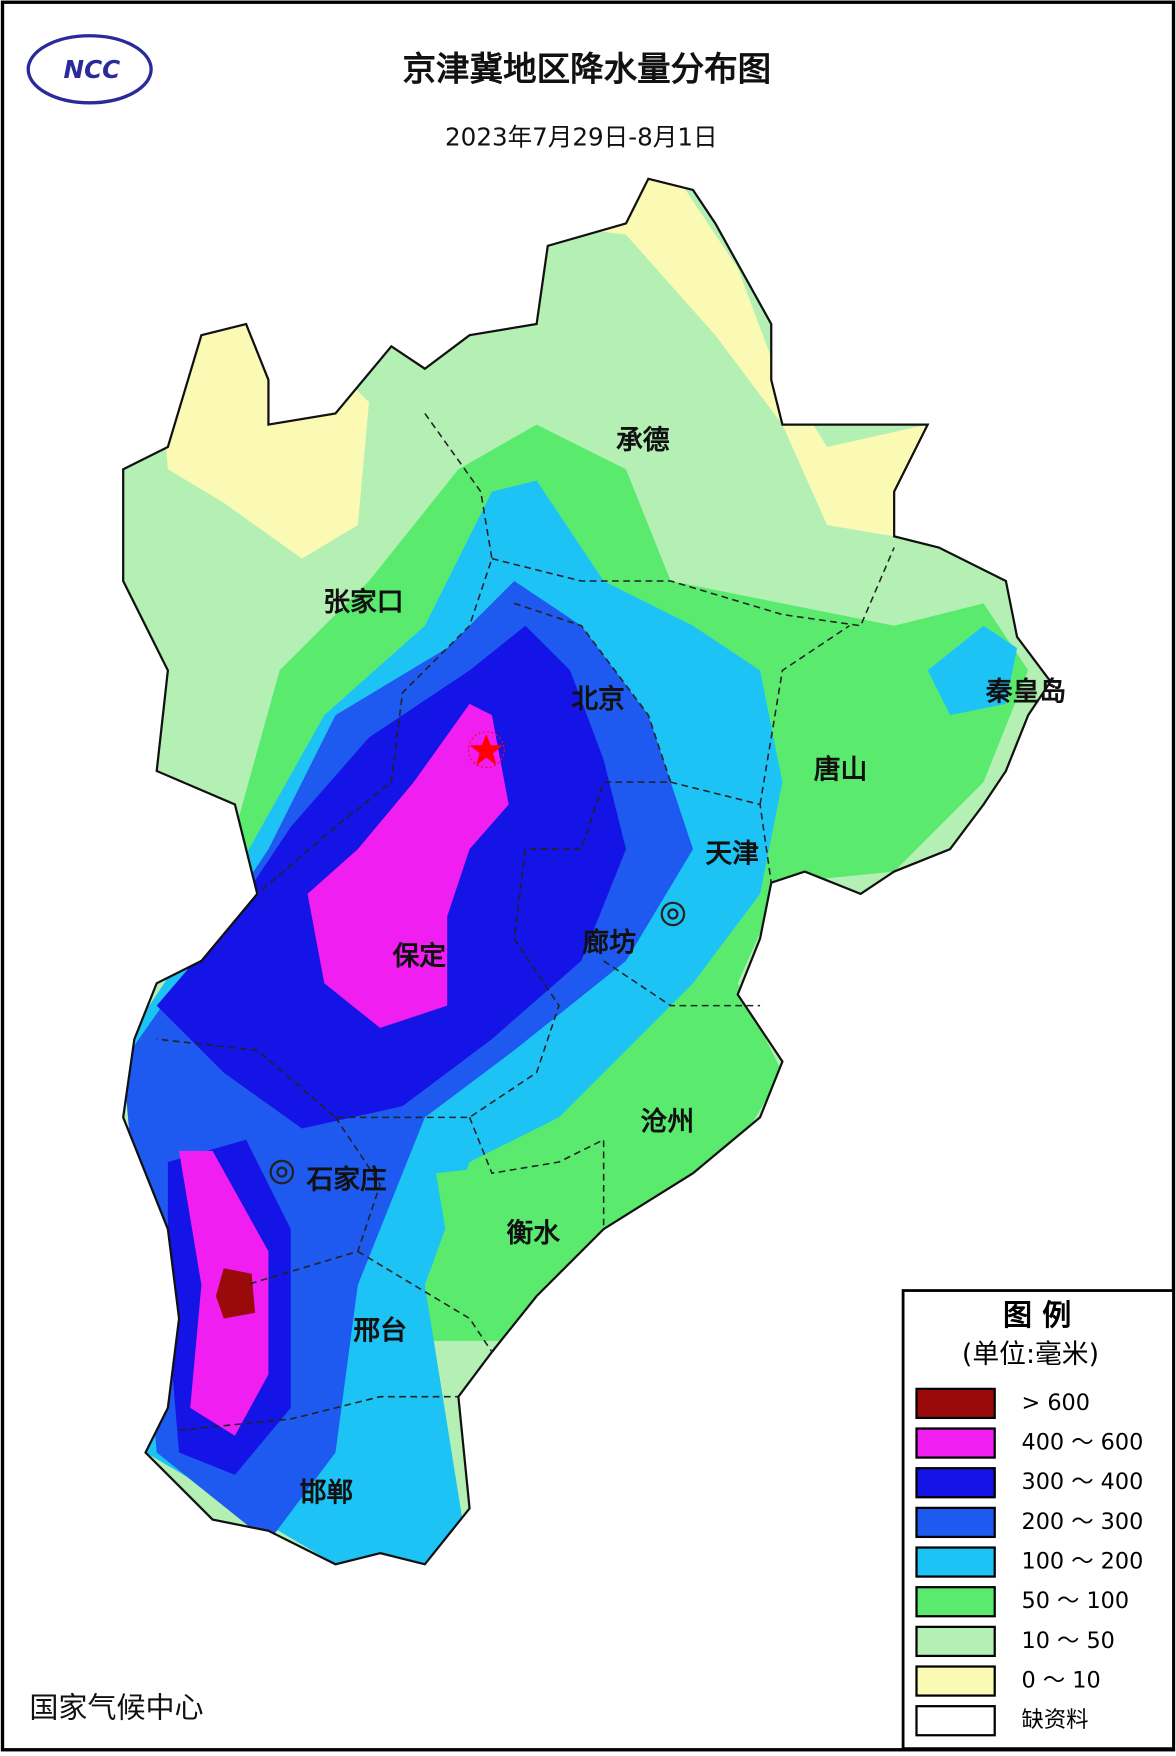  What do you see at coordinates (477, 1043) in the screenshot?
I see `city-icons` at bounding box center [477, 1043].